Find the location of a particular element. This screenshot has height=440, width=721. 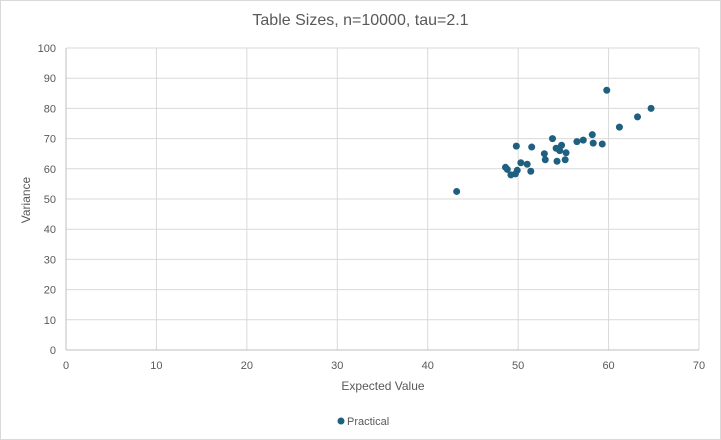

y-tick-label: 30 is located at coordinates (50, 260).